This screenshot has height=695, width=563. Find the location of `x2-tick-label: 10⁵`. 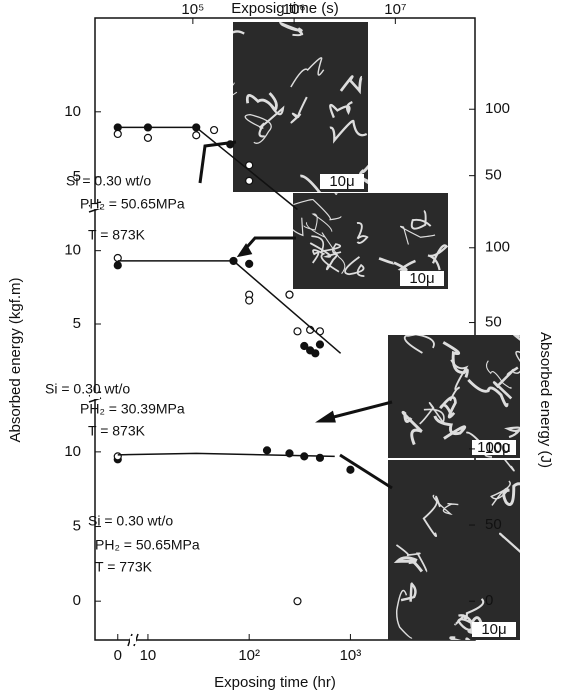

x2-tick-label: 10⁵ is located at coordinates (192, 9).